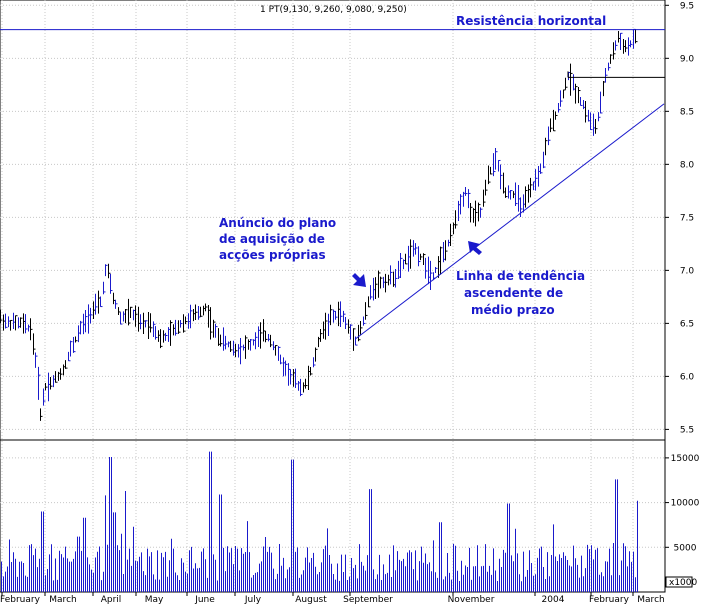 The image size is (705, 604). Describe the element at coordinates (553, 599) in the screenshot. I see `time-tick-label: 2004` at that location.